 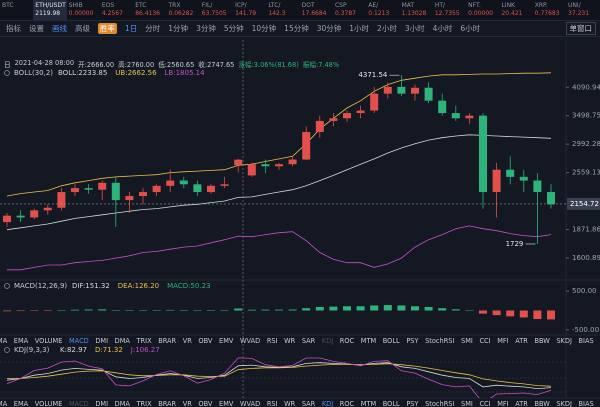 I want to click on period-button: 2小时, so click(x=387, y=28).